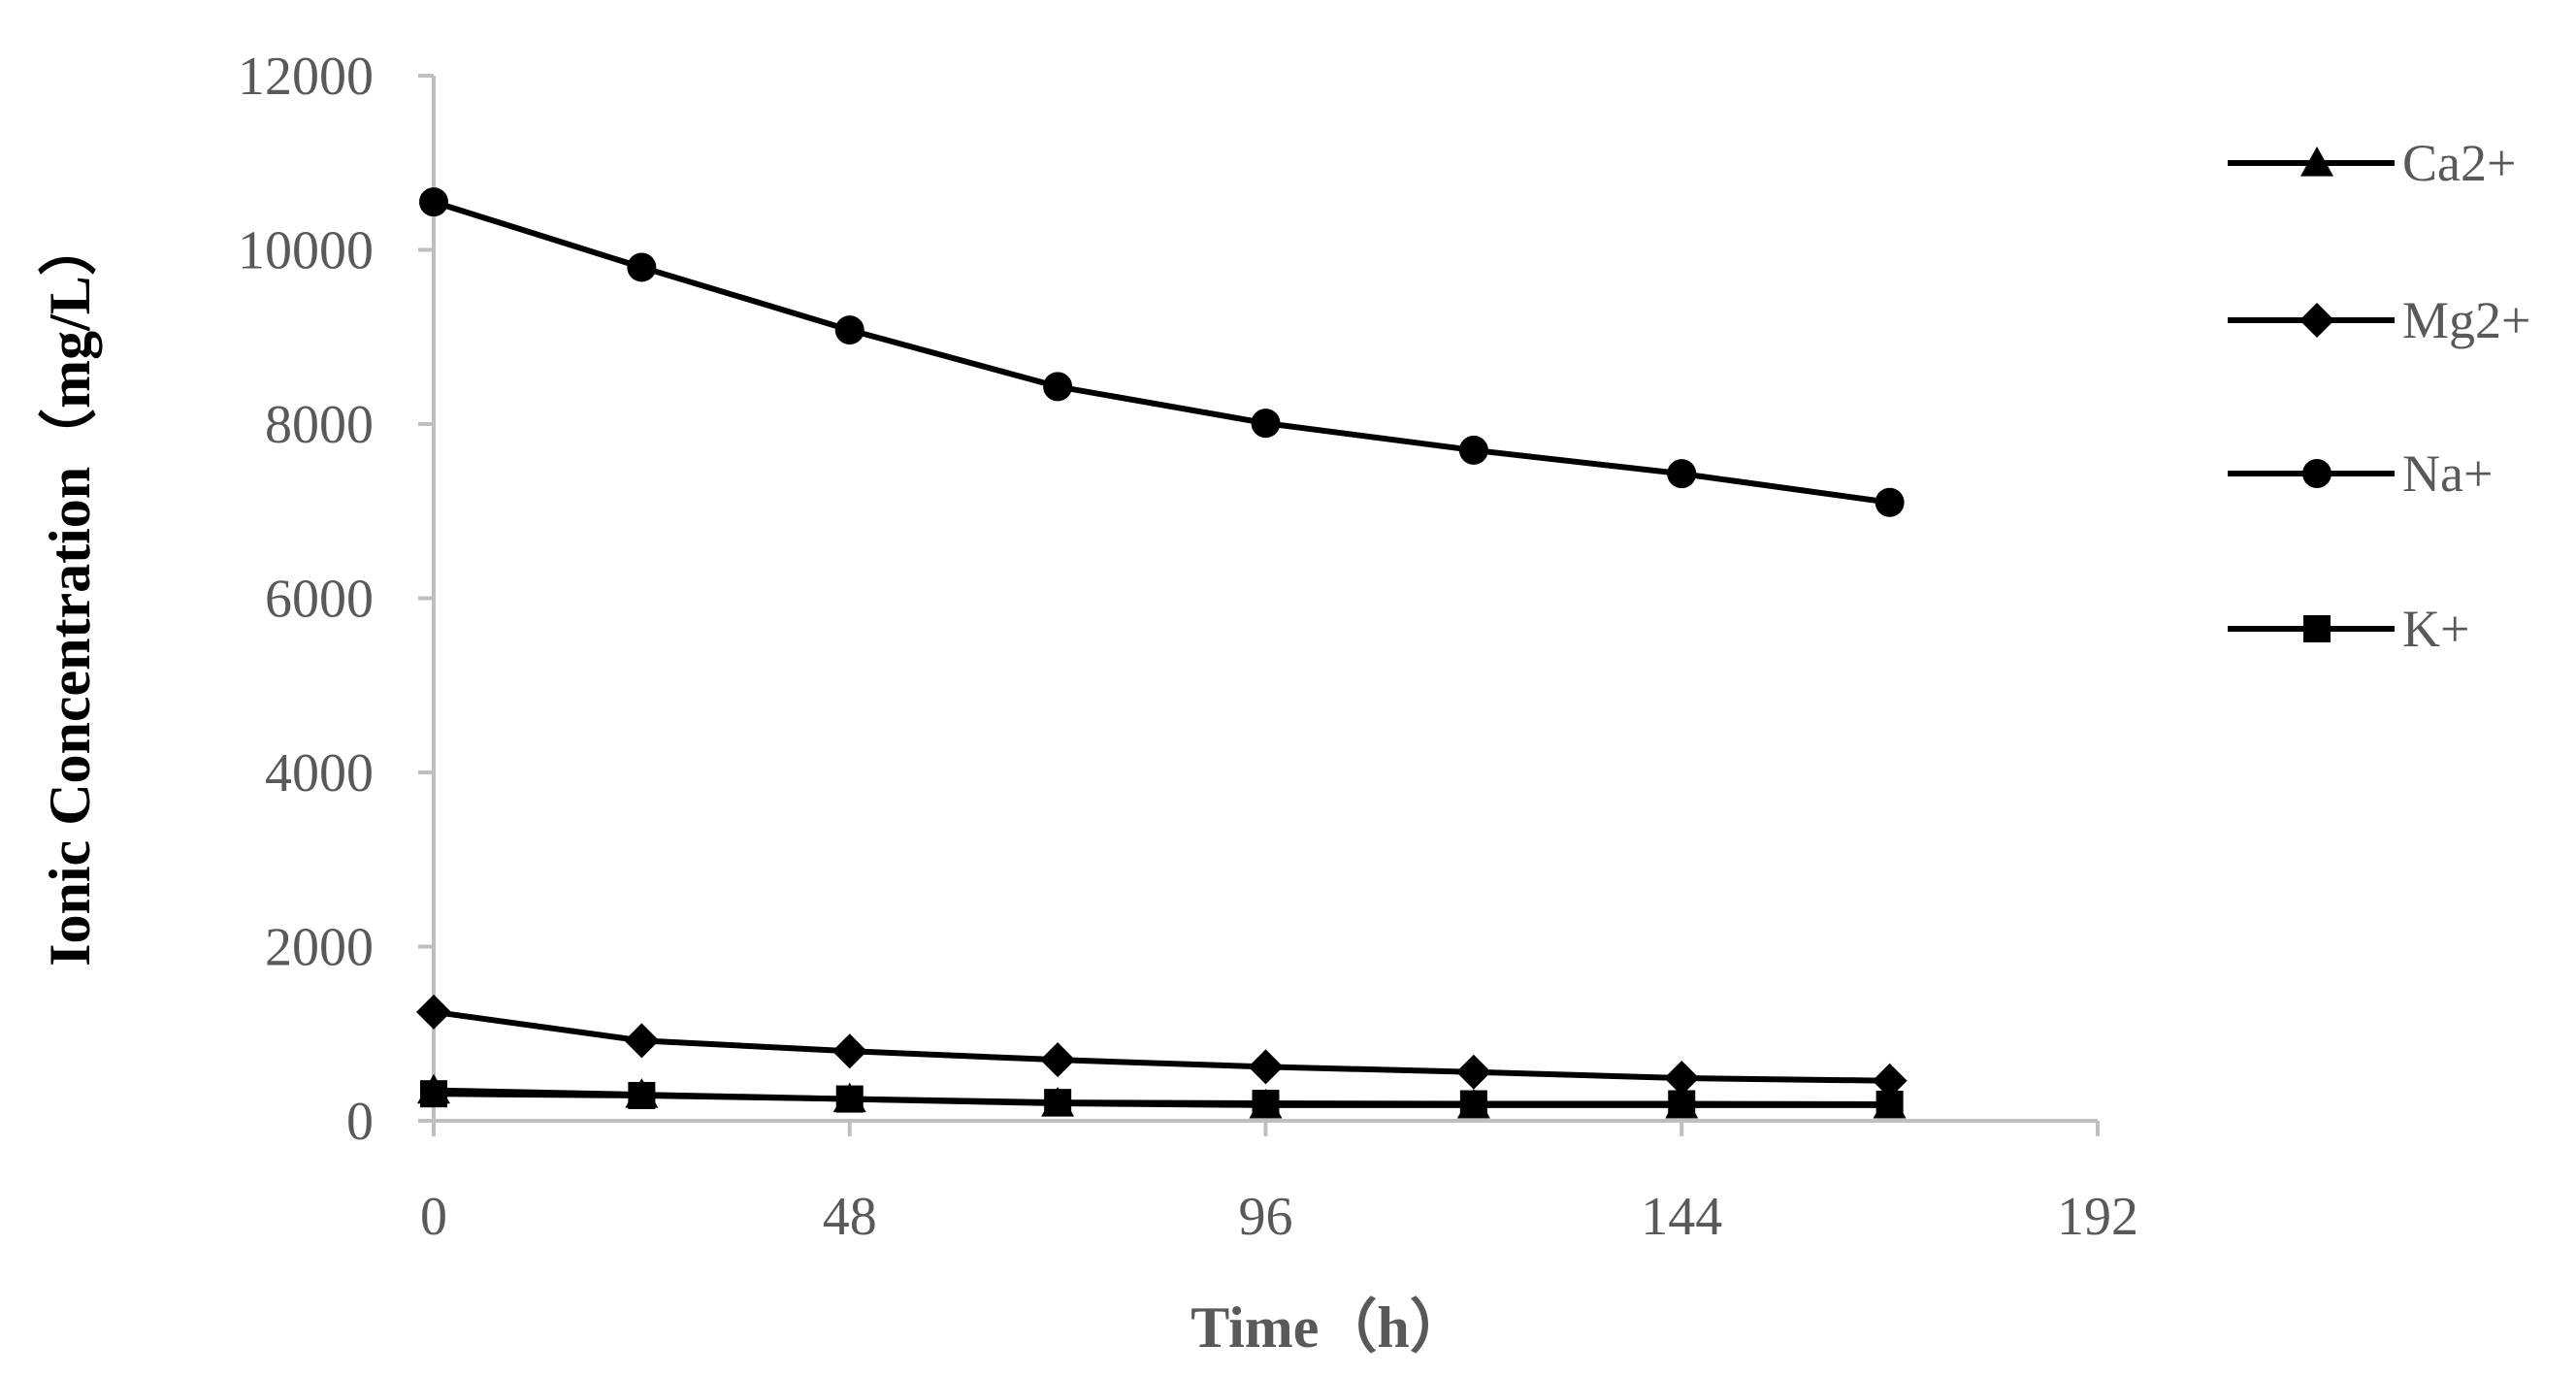  What do you see at coordinates (2316, 162) in the screenshot?
I see `data-point-triangle` at bounding box center [2316, 162].